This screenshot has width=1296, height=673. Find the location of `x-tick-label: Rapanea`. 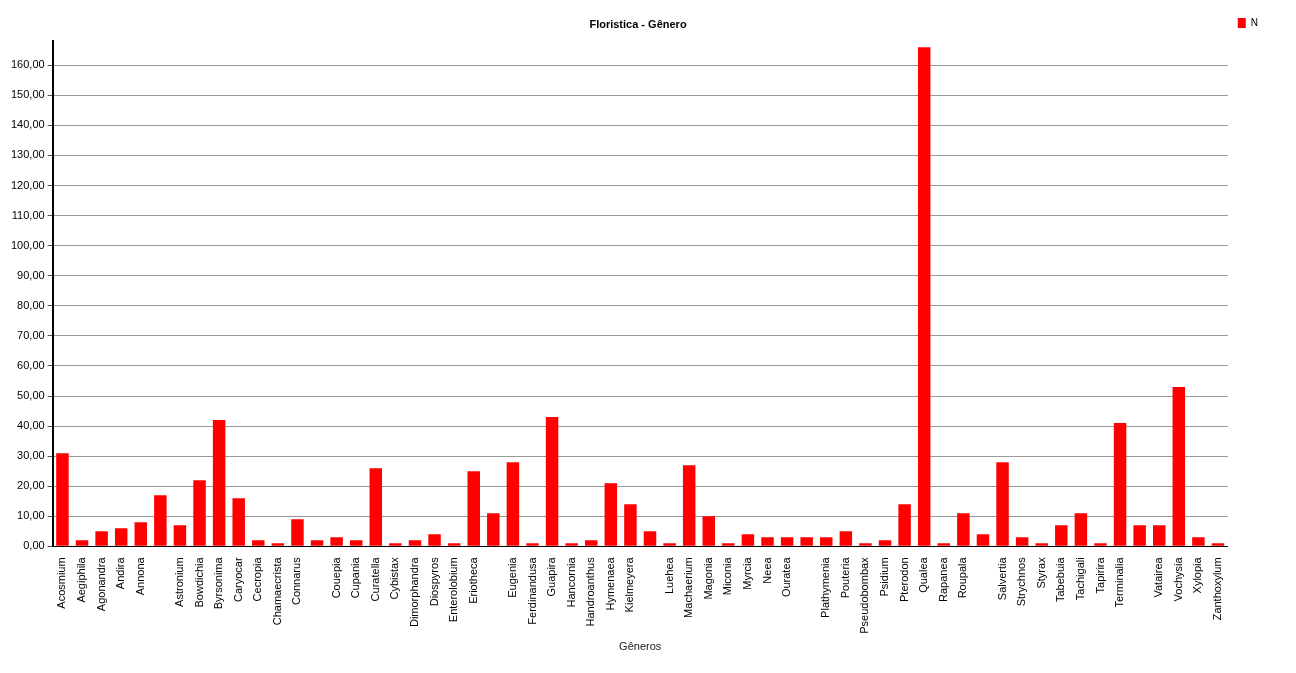

x-tick-label: Rapanea is located at coordinates (942, 579).